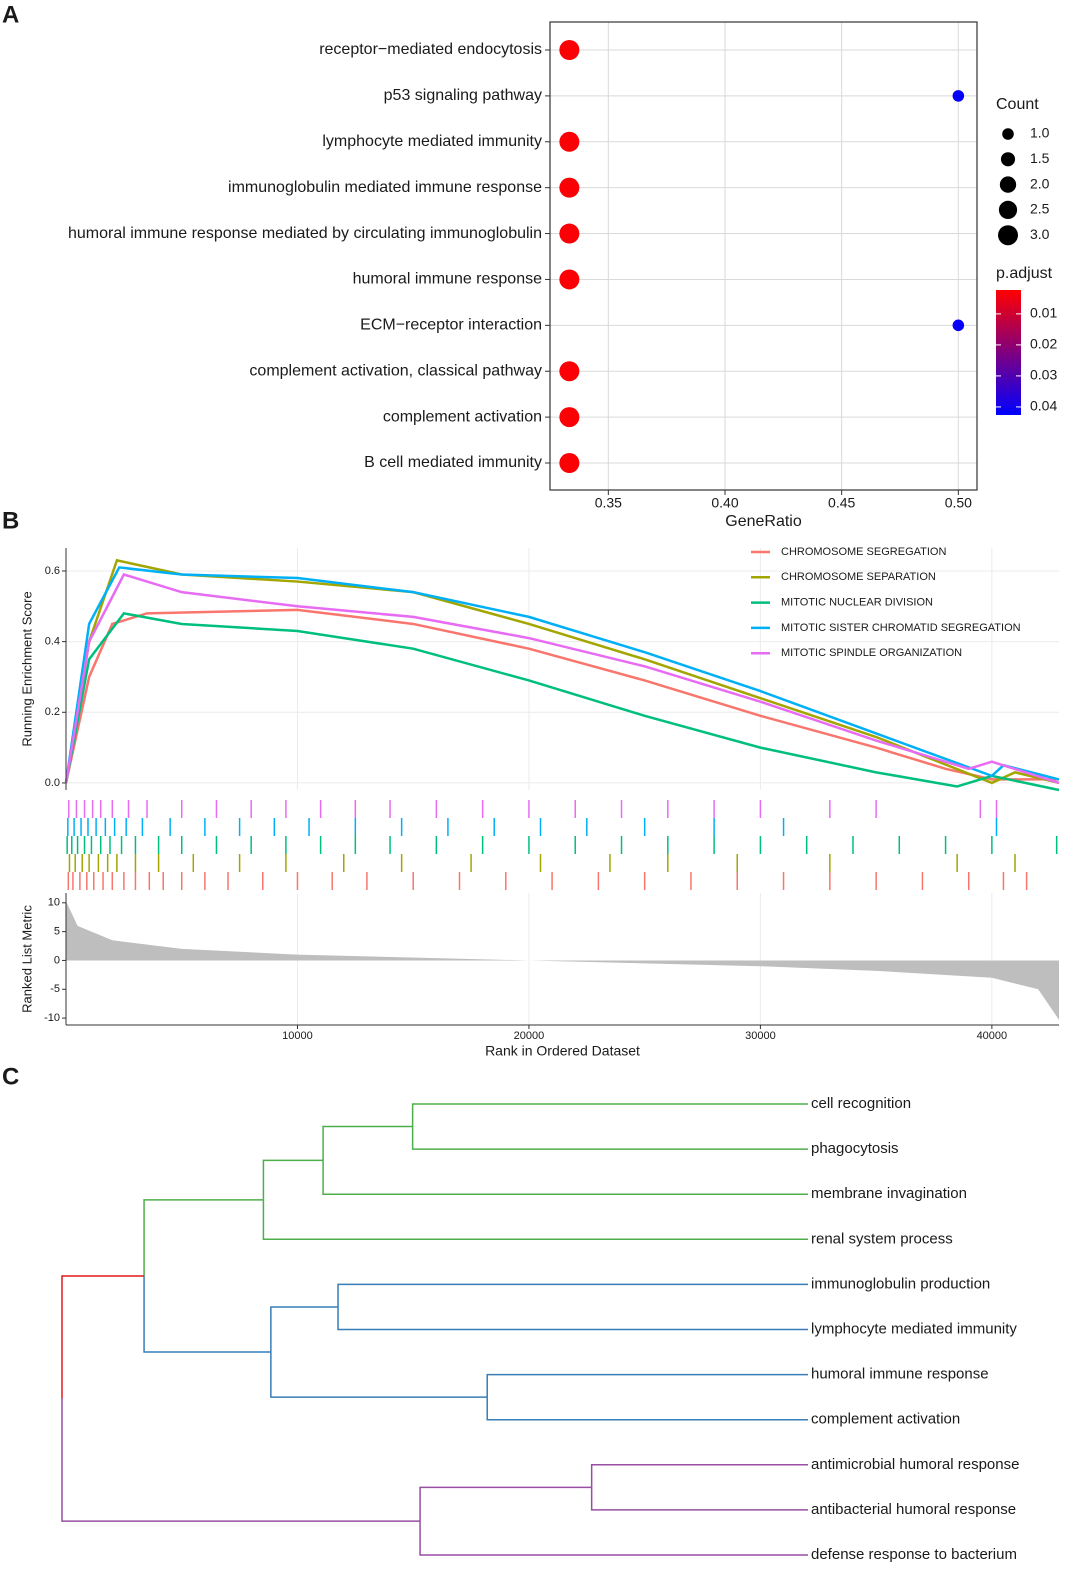 The height and width of the screenshot is (1582, 1076). I want to click on leaf-label: humoral immune response, so click(900, 1374).